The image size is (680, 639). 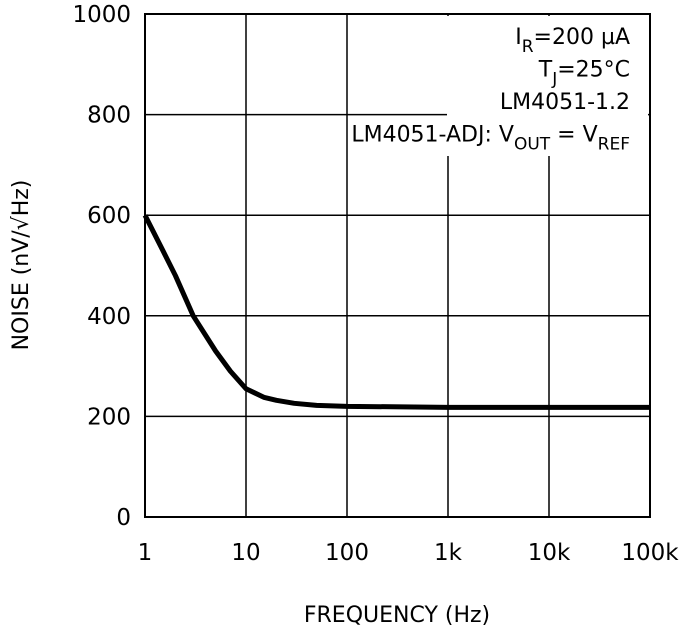 What do you see at coordinates (109, 116) in the screenshot?
I see `y-tick-label: 800` at bounding box center [109, 116].